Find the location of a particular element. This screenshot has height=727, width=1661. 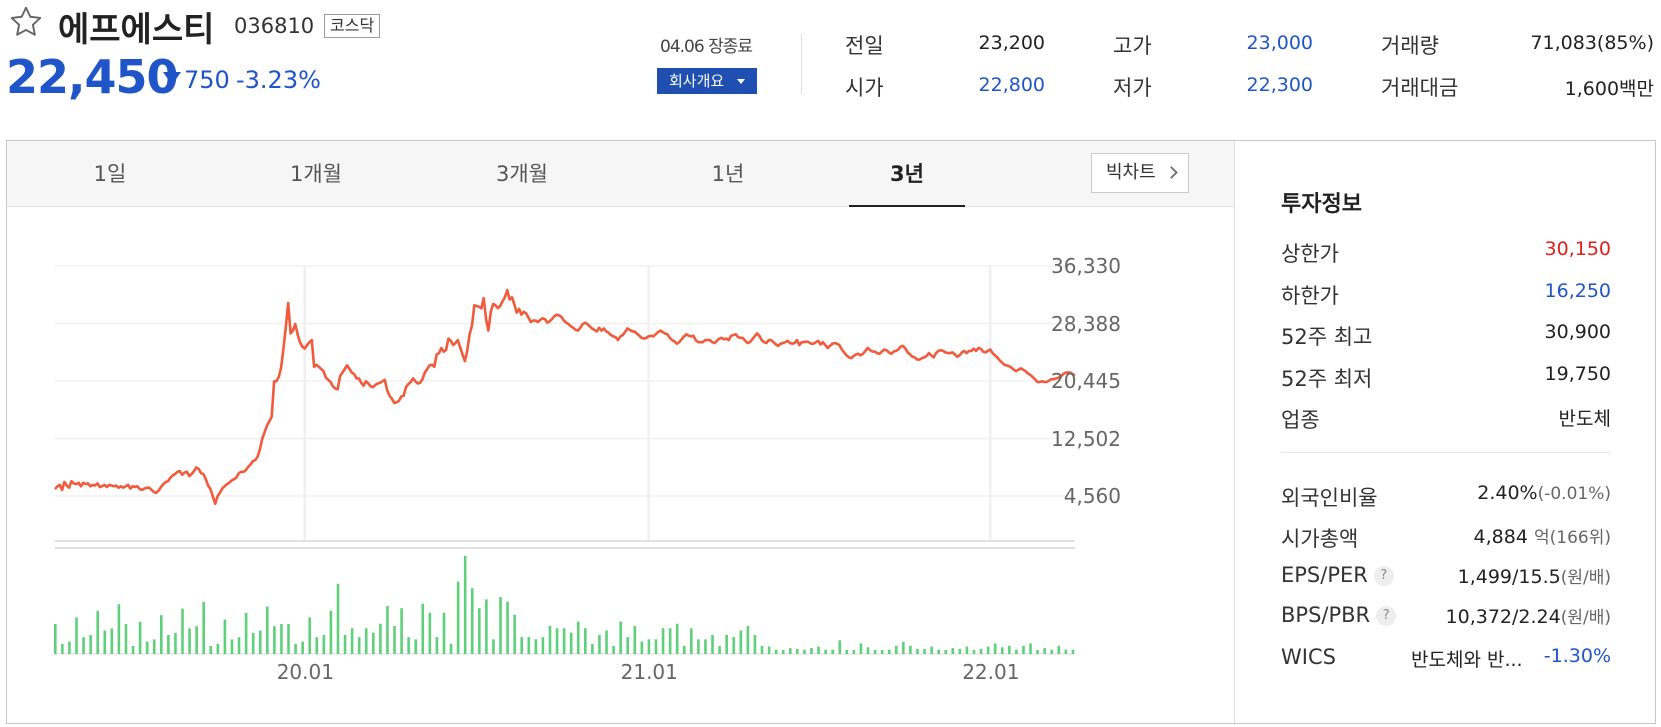

stat-label: 거래량 is located at coordinates (1410, 46).